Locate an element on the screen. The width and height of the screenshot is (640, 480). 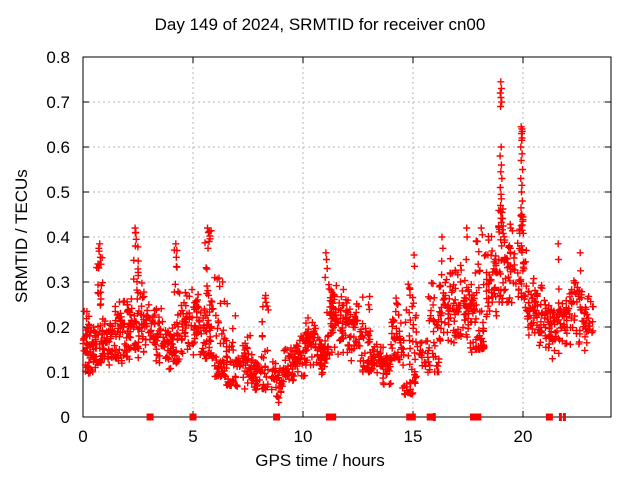
y-tick-label: 0 is located at coordinates (65, 417).